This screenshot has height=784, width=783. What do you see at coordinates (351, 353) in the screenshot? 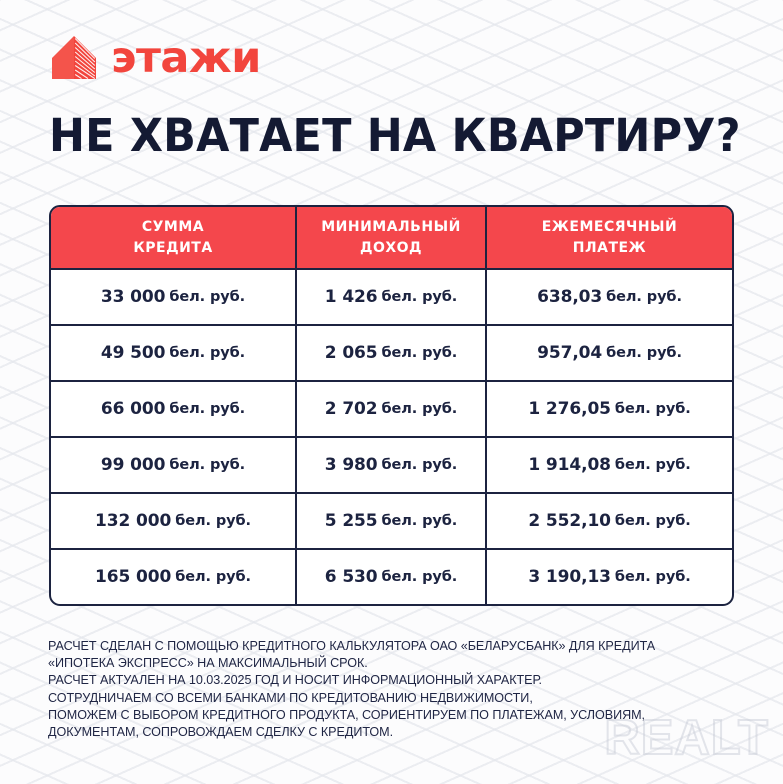
I see `value-min-income: 2 065` at bounding box center [351, 353].